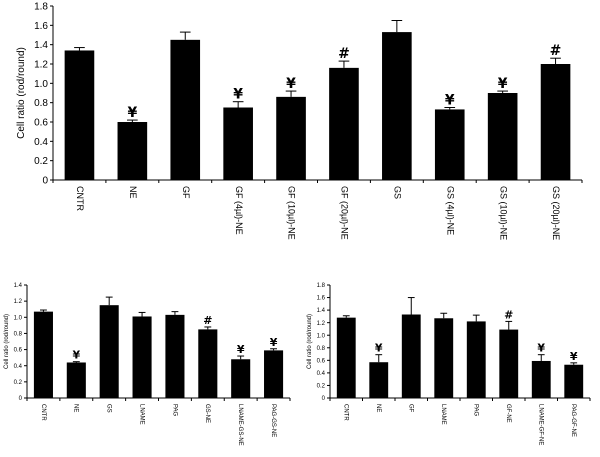 Image resolution: width=600 pixels, height=457 pixels. Describe the element at coordinates (556, 213) in the screenshot. I see `category-label: GS (20µl)-NE` at that location.